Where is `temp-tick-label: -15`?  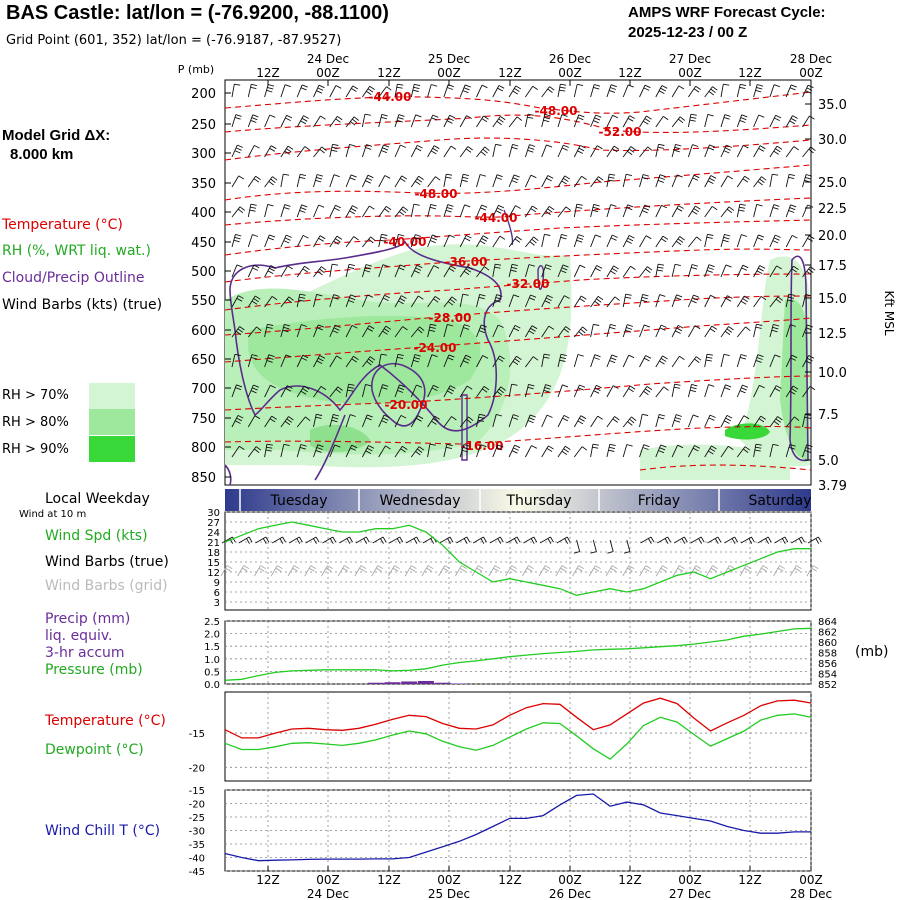 temp-tick-label: -15 is located at coordinates (197, 734).